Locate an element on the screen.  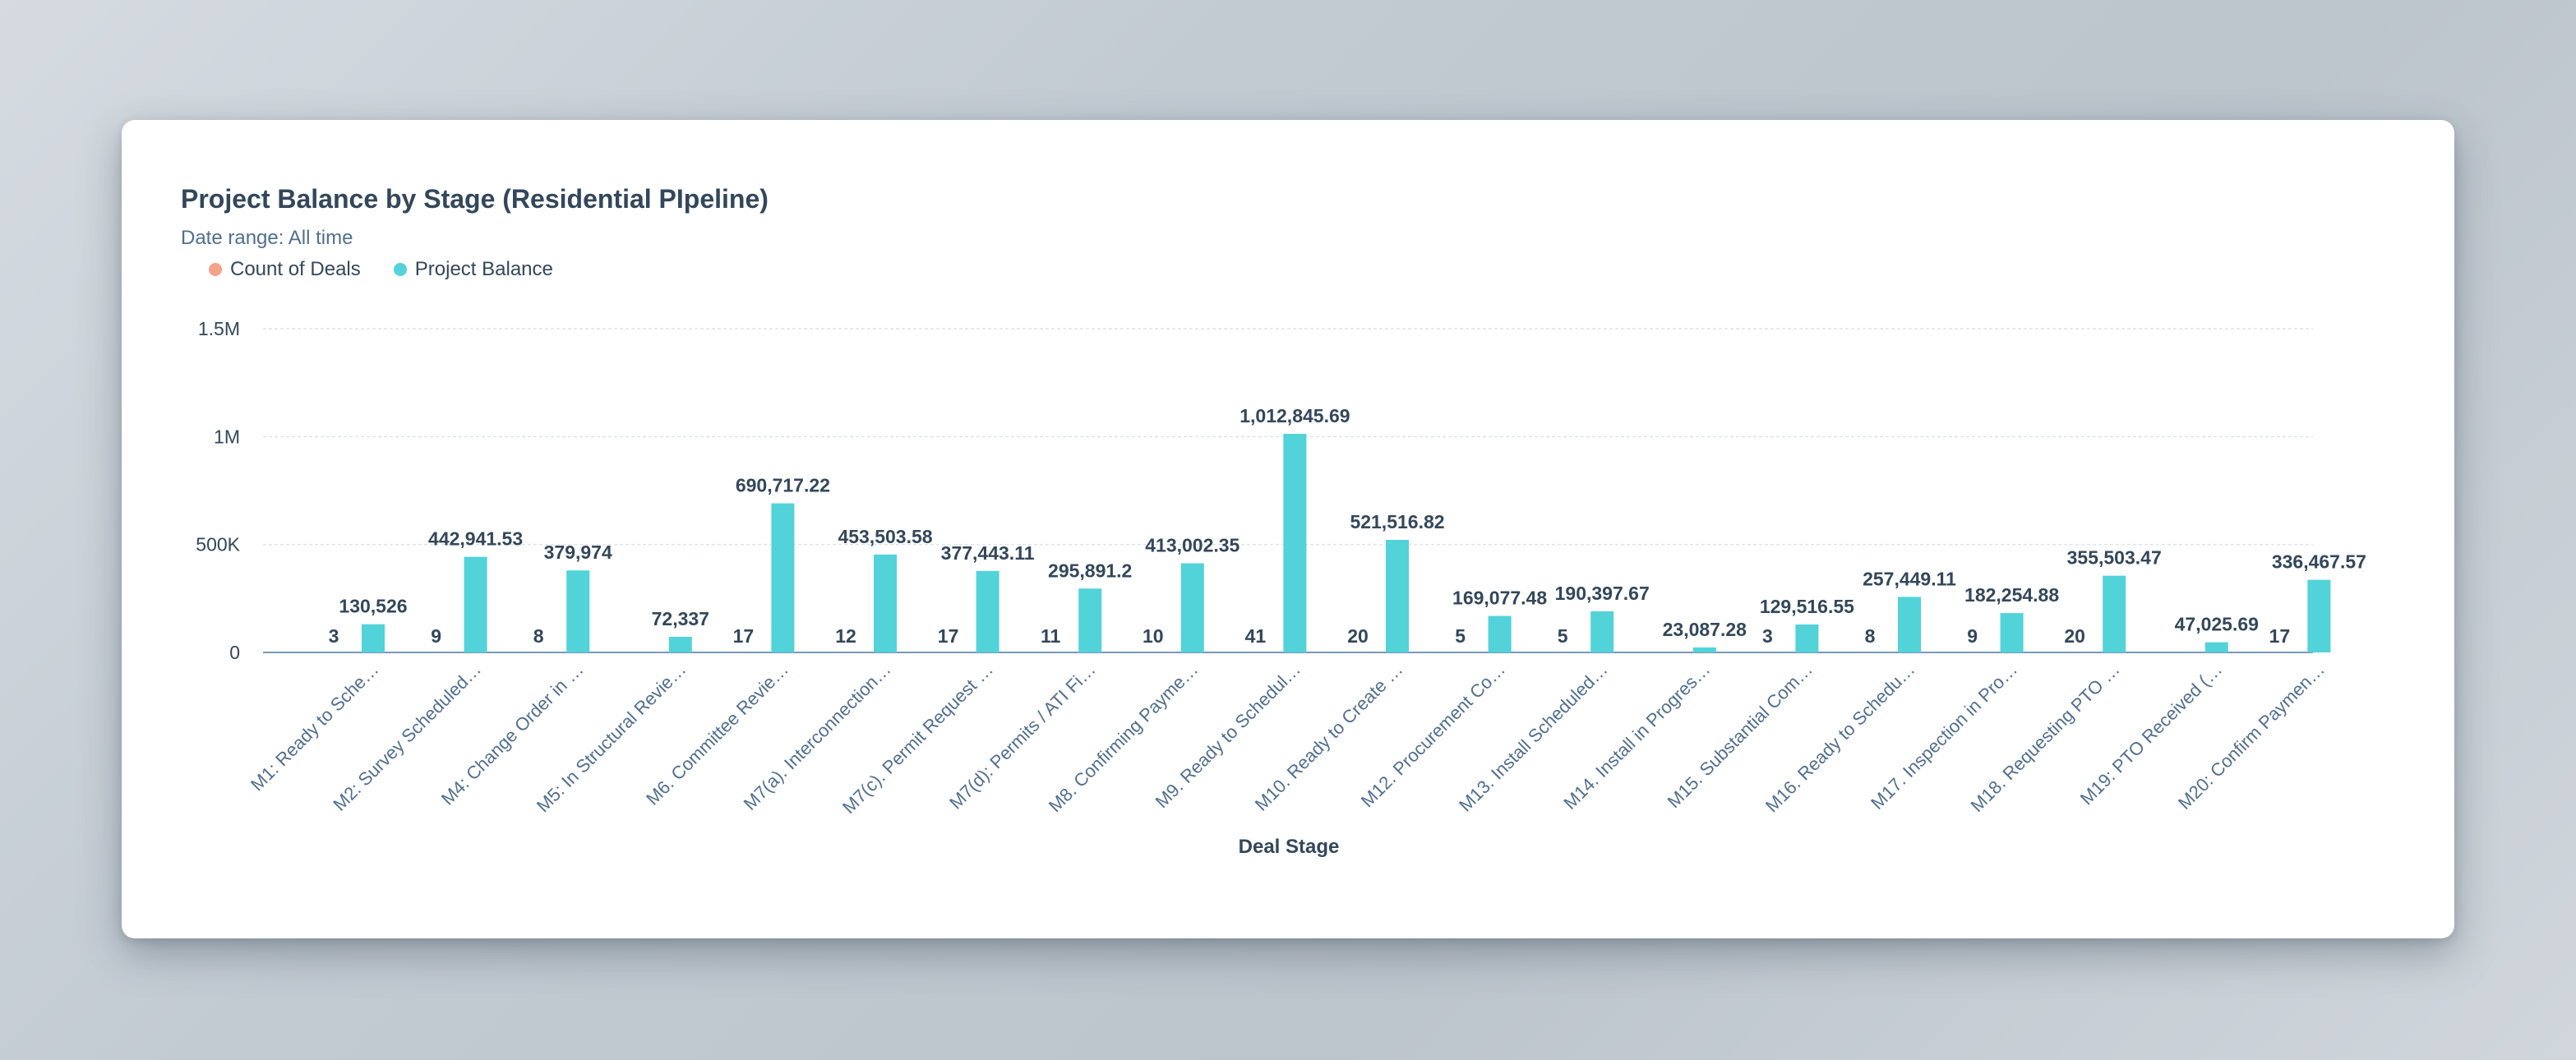
legend-dot-project-balance is located at coordinates (400, 269).